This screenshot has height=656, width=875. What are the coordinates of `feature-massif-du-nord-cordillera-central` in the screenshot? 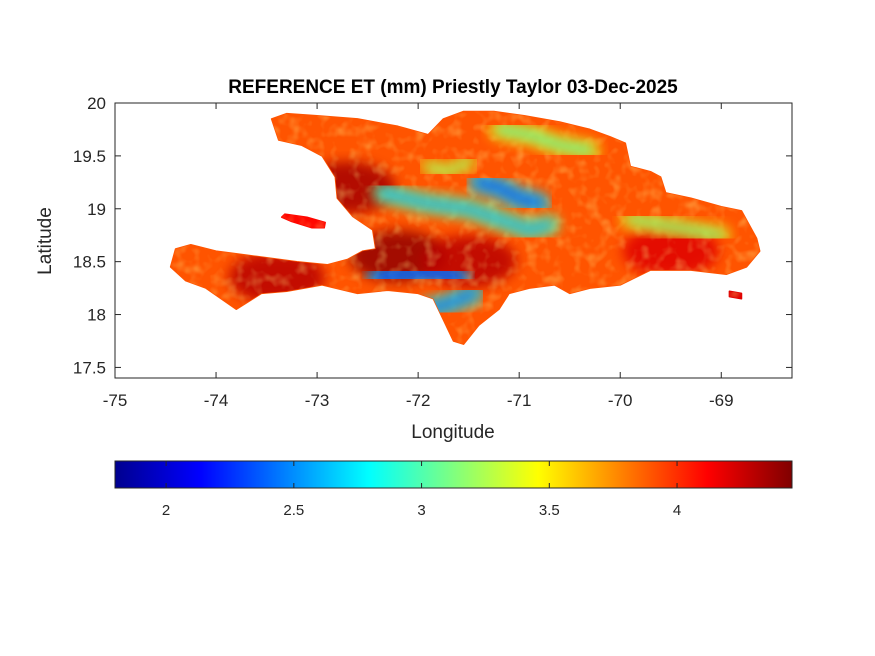 It's located at (466, 211).